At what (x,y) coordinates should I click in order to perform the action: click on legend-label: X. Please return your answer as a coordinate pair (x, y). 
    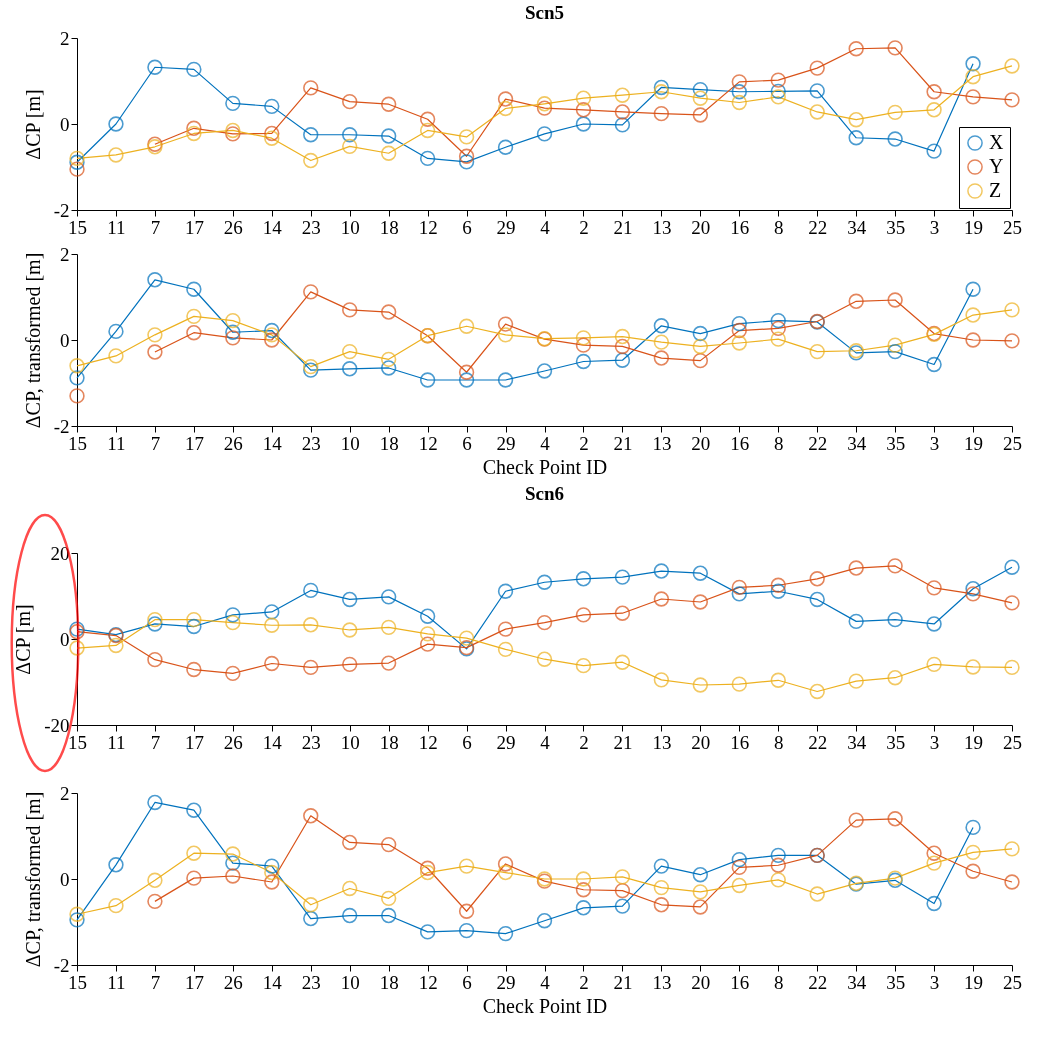
    Looking at the image, I should click on (996, 142).